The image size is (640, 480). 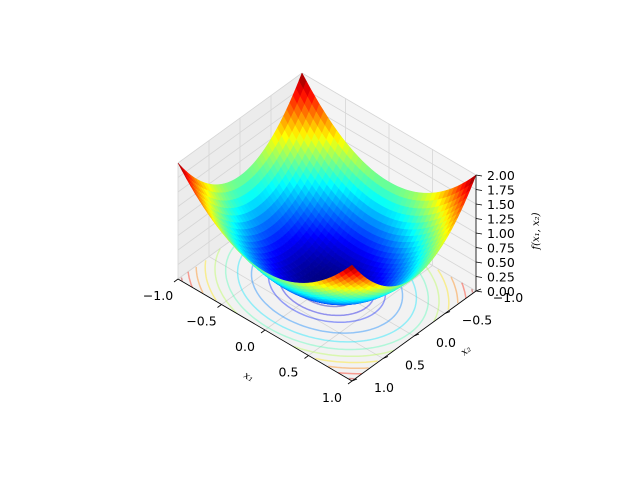 I want to click on z-tick-label: 0.75, so click(x=501, y=248).